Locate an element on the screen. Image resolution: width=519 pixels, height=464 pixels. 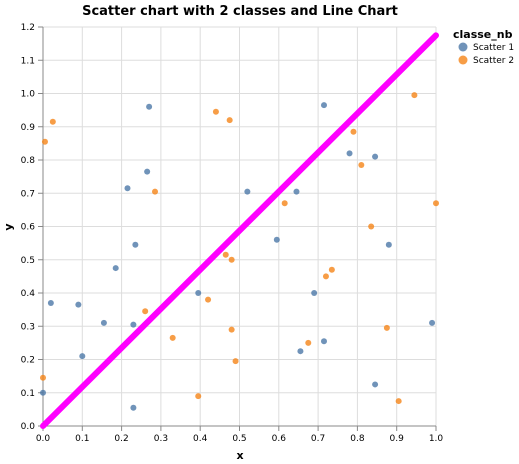
x-tick-label: 0.3 is located at coordinates (161, 439).